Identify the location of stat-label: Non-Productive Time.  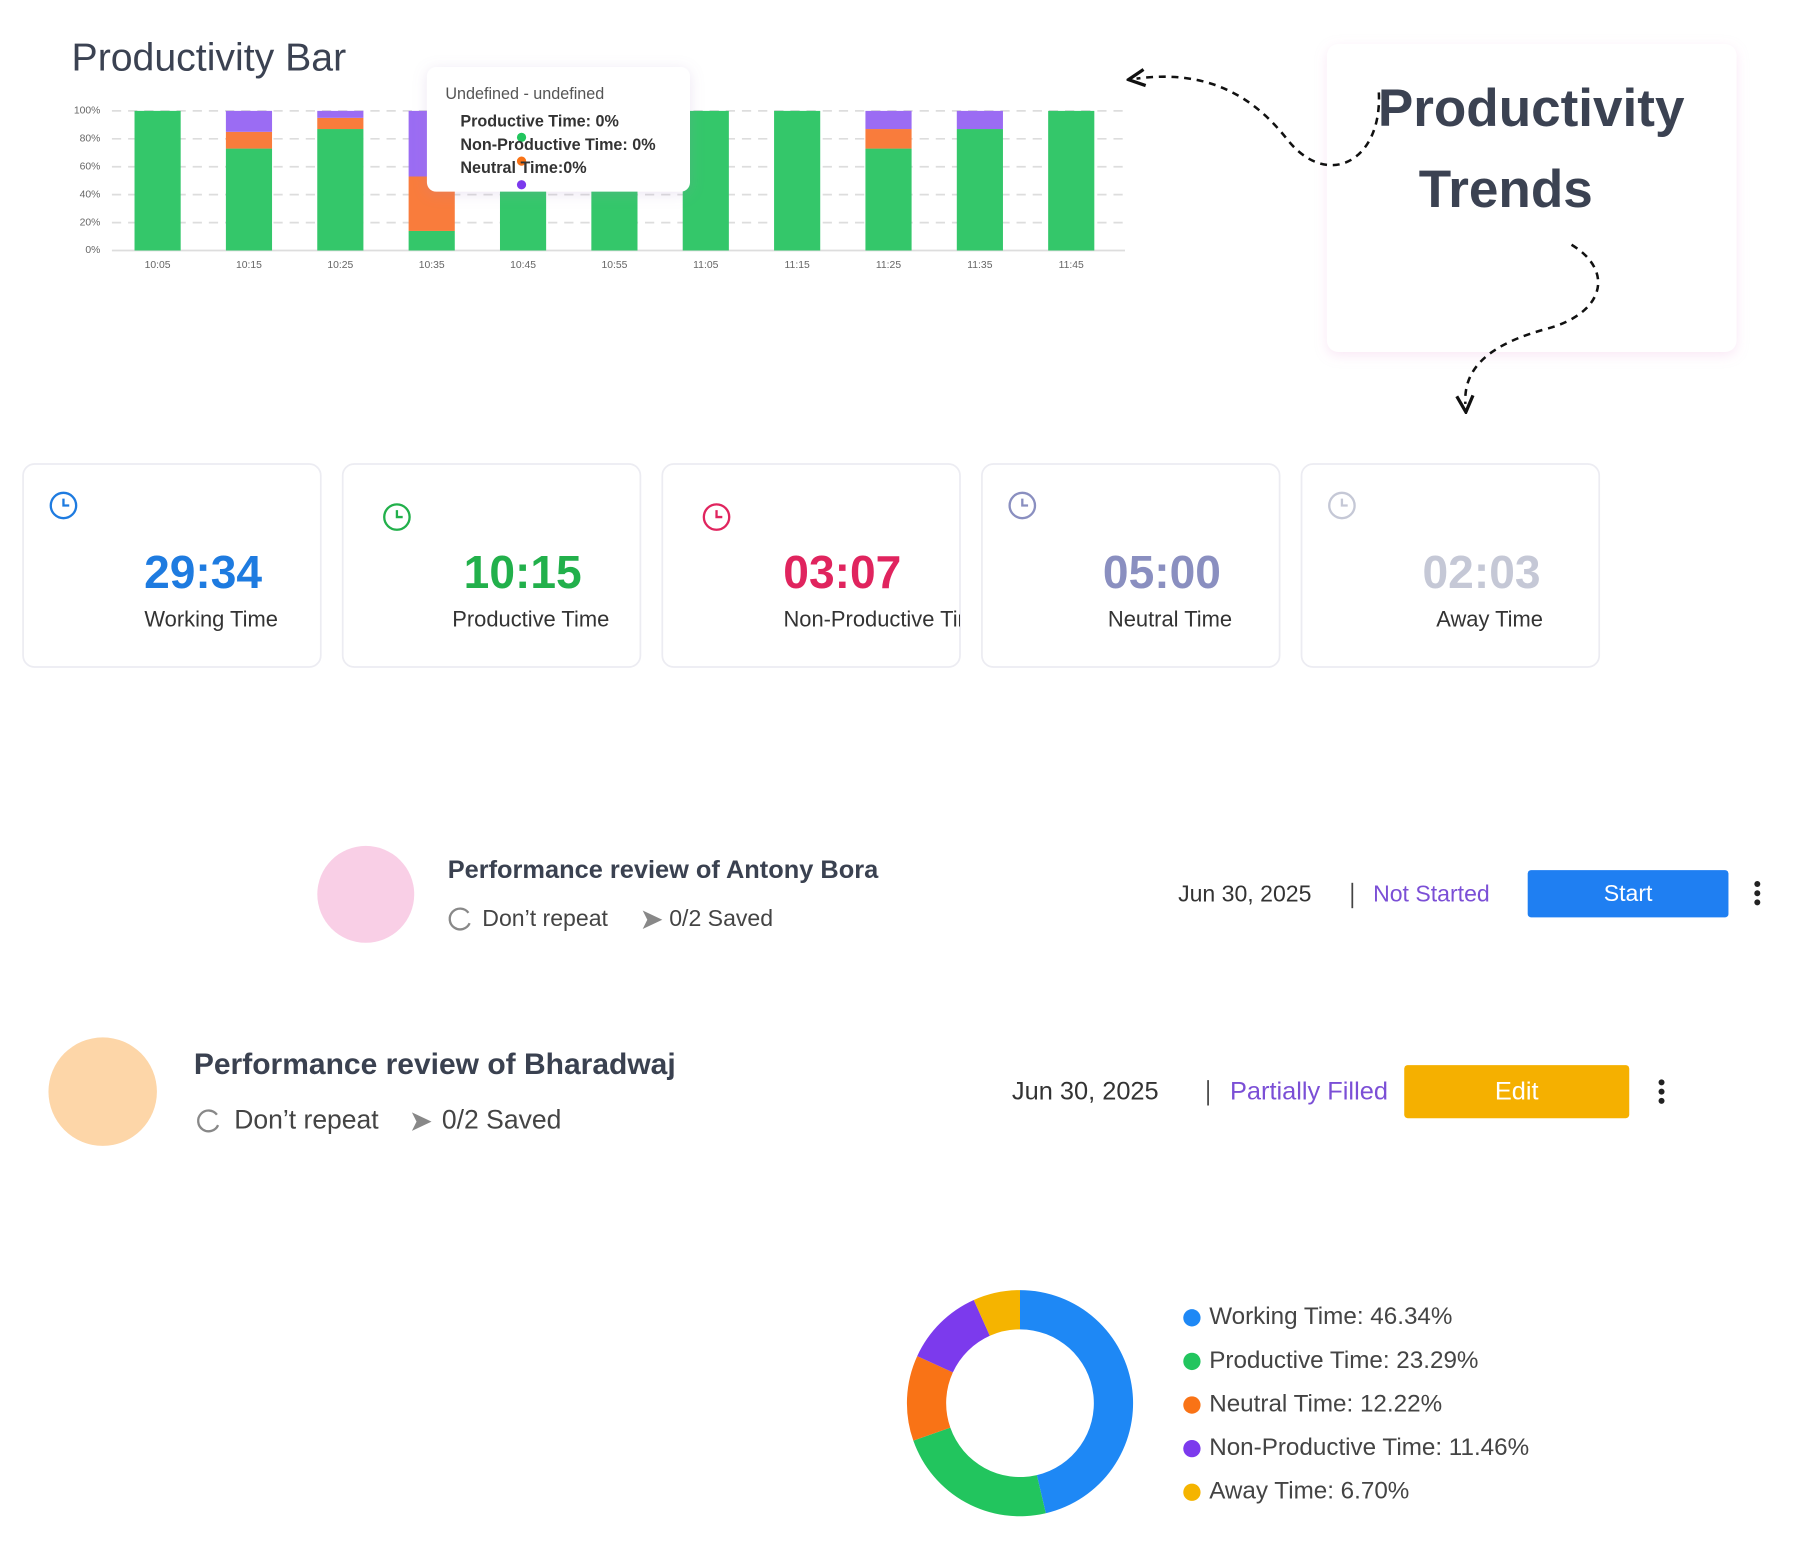
(885, 619).